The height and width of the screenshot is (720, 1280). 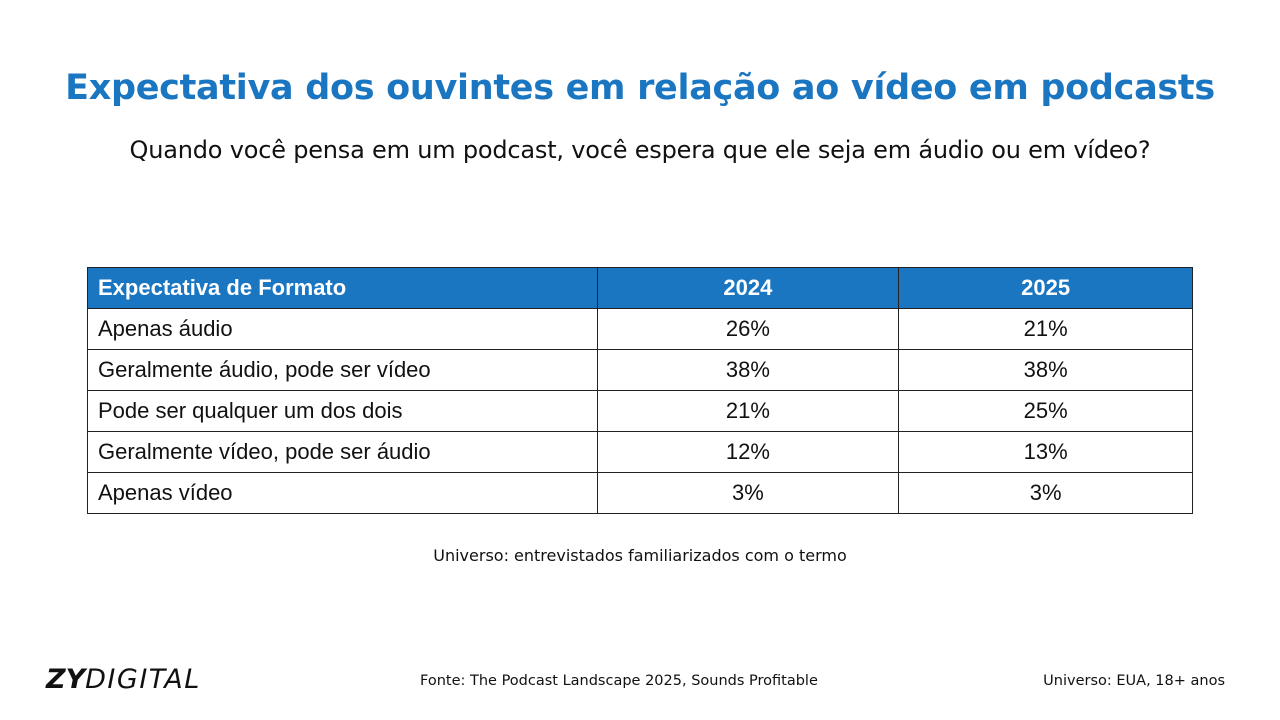 What do you see at coordinates (1045, 411) in the screenshot?
I see `cell-2025: 25%` at bounding box center [1045, 411].